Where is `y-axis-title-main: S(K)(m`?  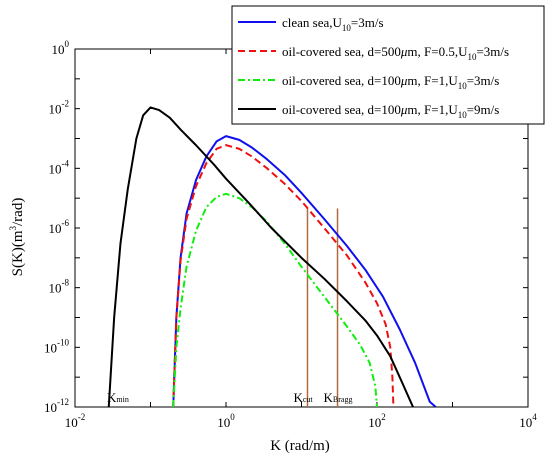
y-axis-title-main: S(K)(m is located at coordinates (18, 253).